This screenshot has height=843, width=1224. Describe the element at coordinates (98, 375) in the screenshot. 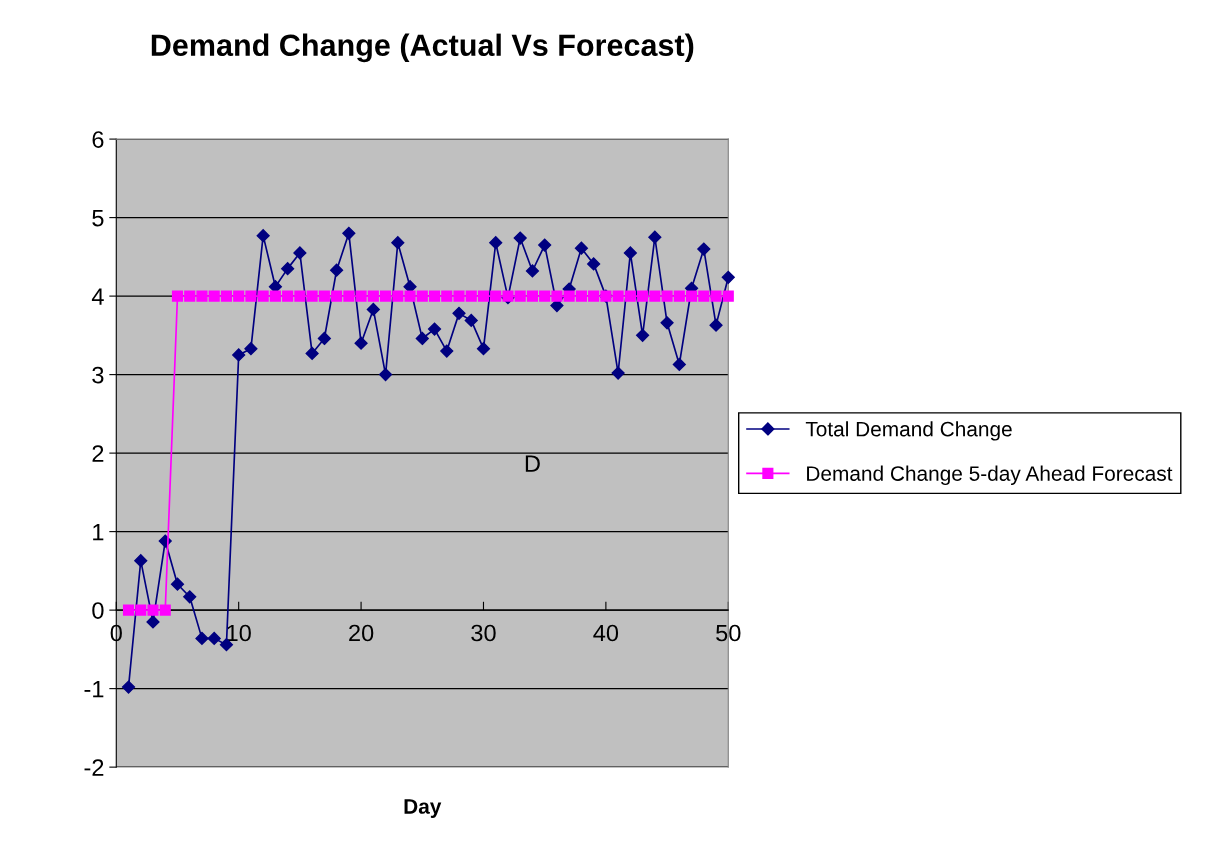

I see `y-tick-label: 3` at that location.